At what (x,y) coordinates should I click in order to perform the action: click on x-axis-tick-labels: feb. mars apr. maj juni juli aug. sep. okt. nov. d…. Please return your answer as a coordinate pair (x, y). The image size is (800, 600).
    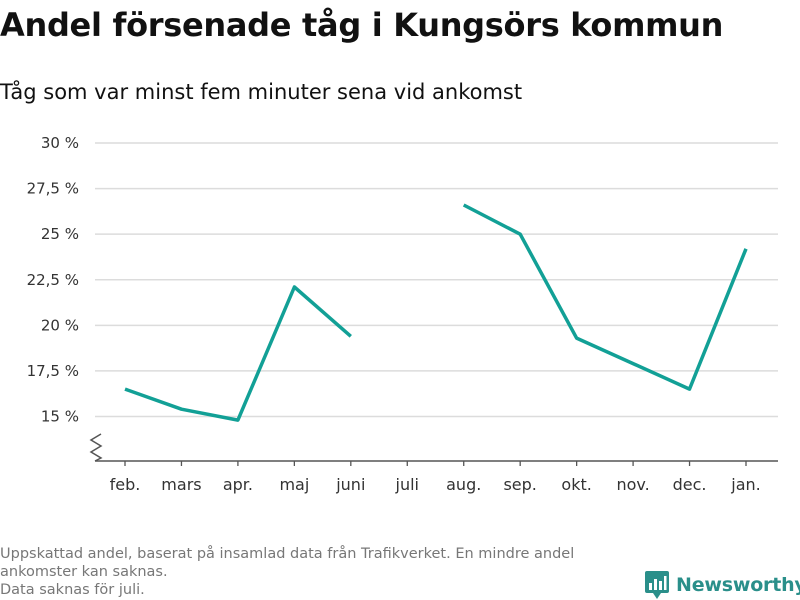
    Looking at the image, I should click on (435, 477).